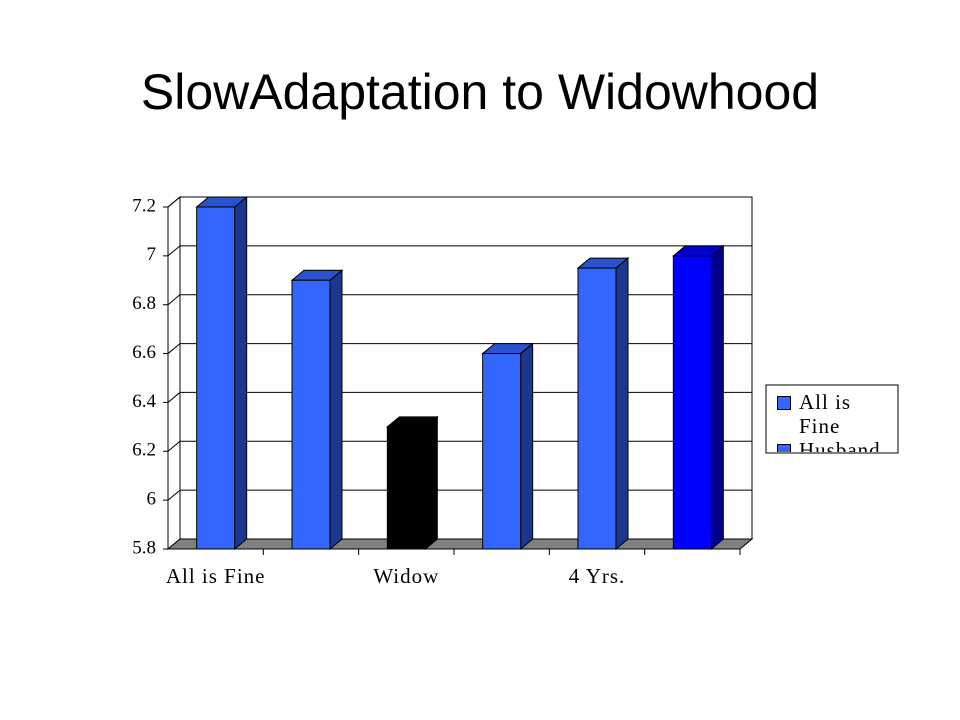 The height and width of the screenshot is (720, 960). What do you see at coordinates (480, 92) in the screenshot?
I see `chart-title: SlowAdaptation to Widowhood` at bounding box center [480, 92].